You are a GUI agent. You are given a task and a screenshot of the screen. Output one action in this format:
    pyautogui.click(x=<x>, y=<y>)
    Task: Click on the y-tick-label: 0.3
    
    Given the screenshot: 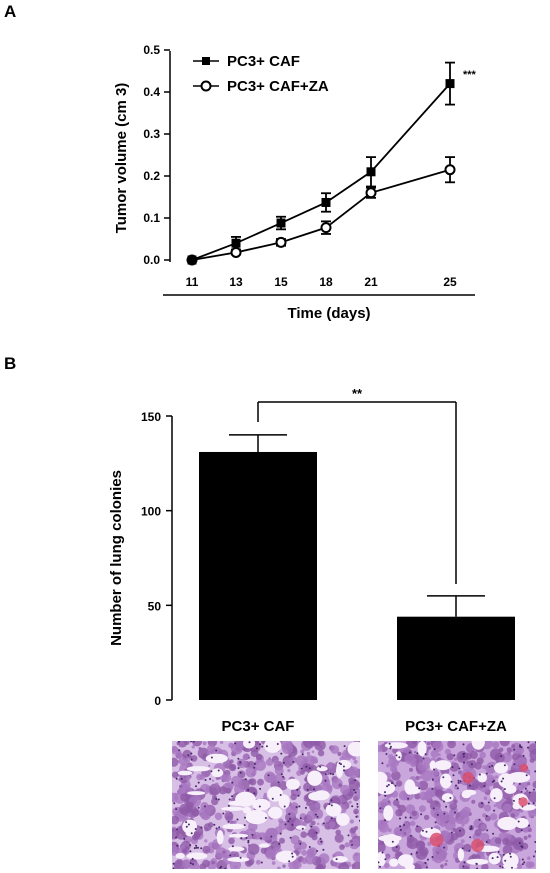 What is the action you would take?
    pyautogui.click(x=151, y=134)
    